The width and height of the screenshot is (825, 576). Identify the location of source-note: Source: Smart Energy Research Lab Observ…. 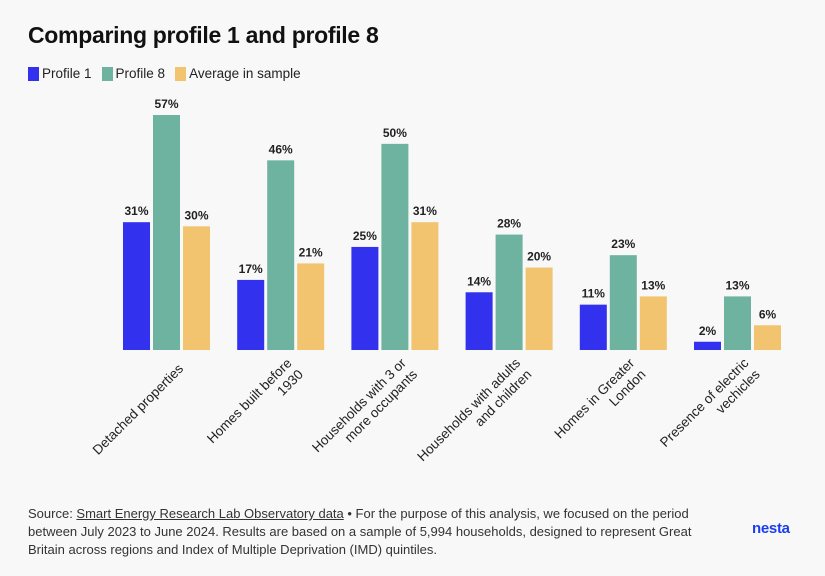
(378, 532).